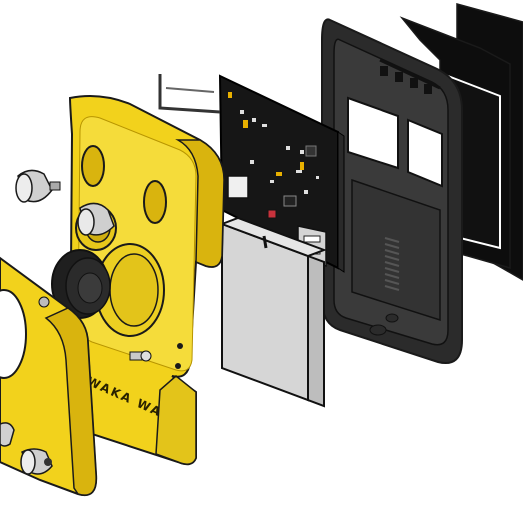 This screenshot has height=523, width=523. What do you see at coordinates (13, 334) in the screenshot?
I see `cover-lens-cutout` at bounding box center [13, 334].